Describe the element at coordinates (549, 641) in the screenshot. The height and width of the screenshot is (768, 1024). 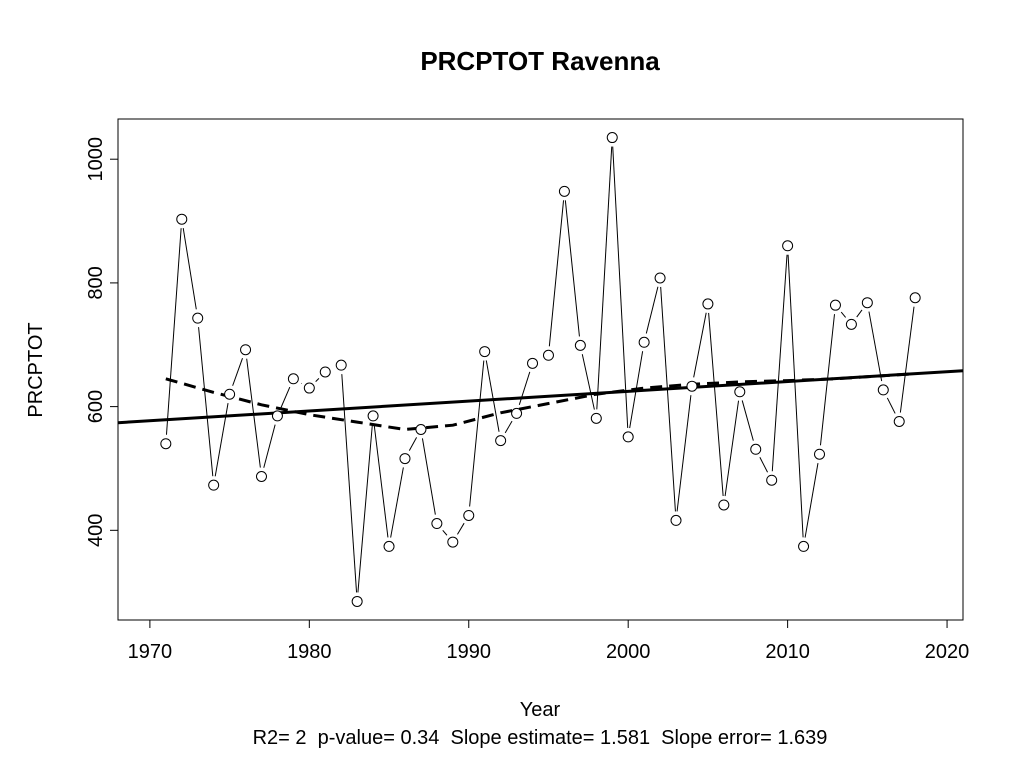
I see `x-axis: 1970 1980 1990 2000 2010 2020` at that location.